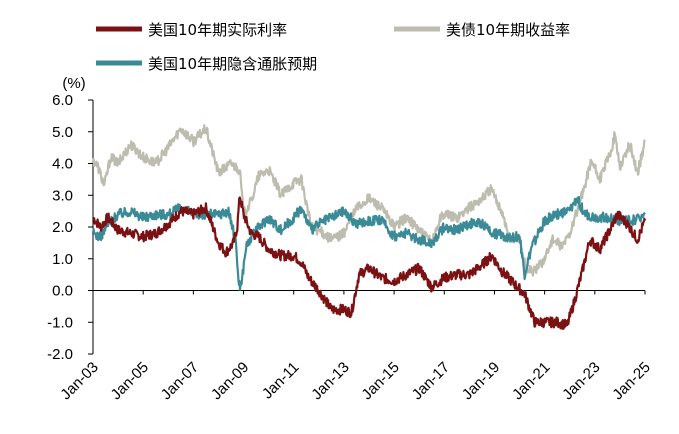 The image size is (679, 434). What do you see at coordinates (232, 64) in the screenshot?
I see `legend-label: 美国10年期隐含通胀预期` at bounding box center [232, 64].